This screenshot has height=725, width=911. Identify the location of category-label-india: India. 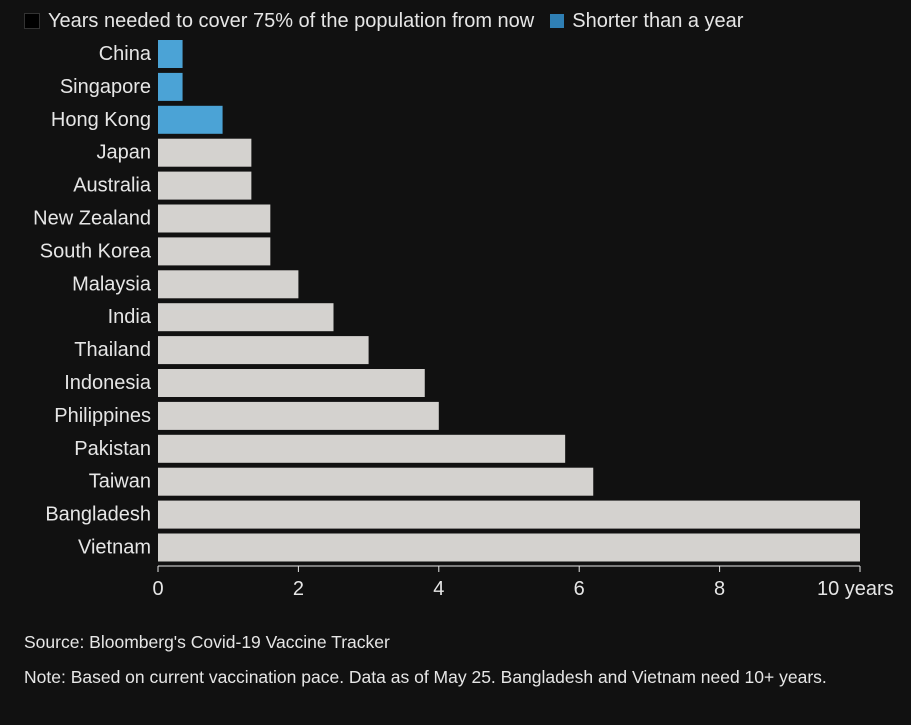
(130, 317).